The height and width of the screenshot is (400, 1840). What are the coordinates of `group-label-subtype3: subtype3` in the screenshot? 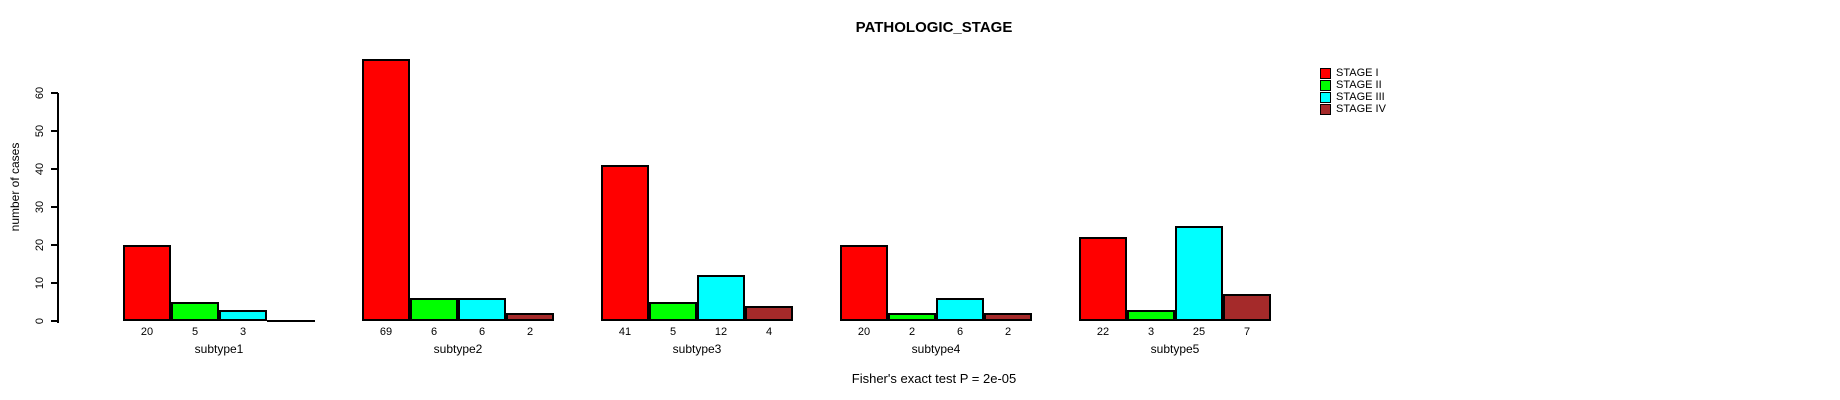 It's located at (697, 349).